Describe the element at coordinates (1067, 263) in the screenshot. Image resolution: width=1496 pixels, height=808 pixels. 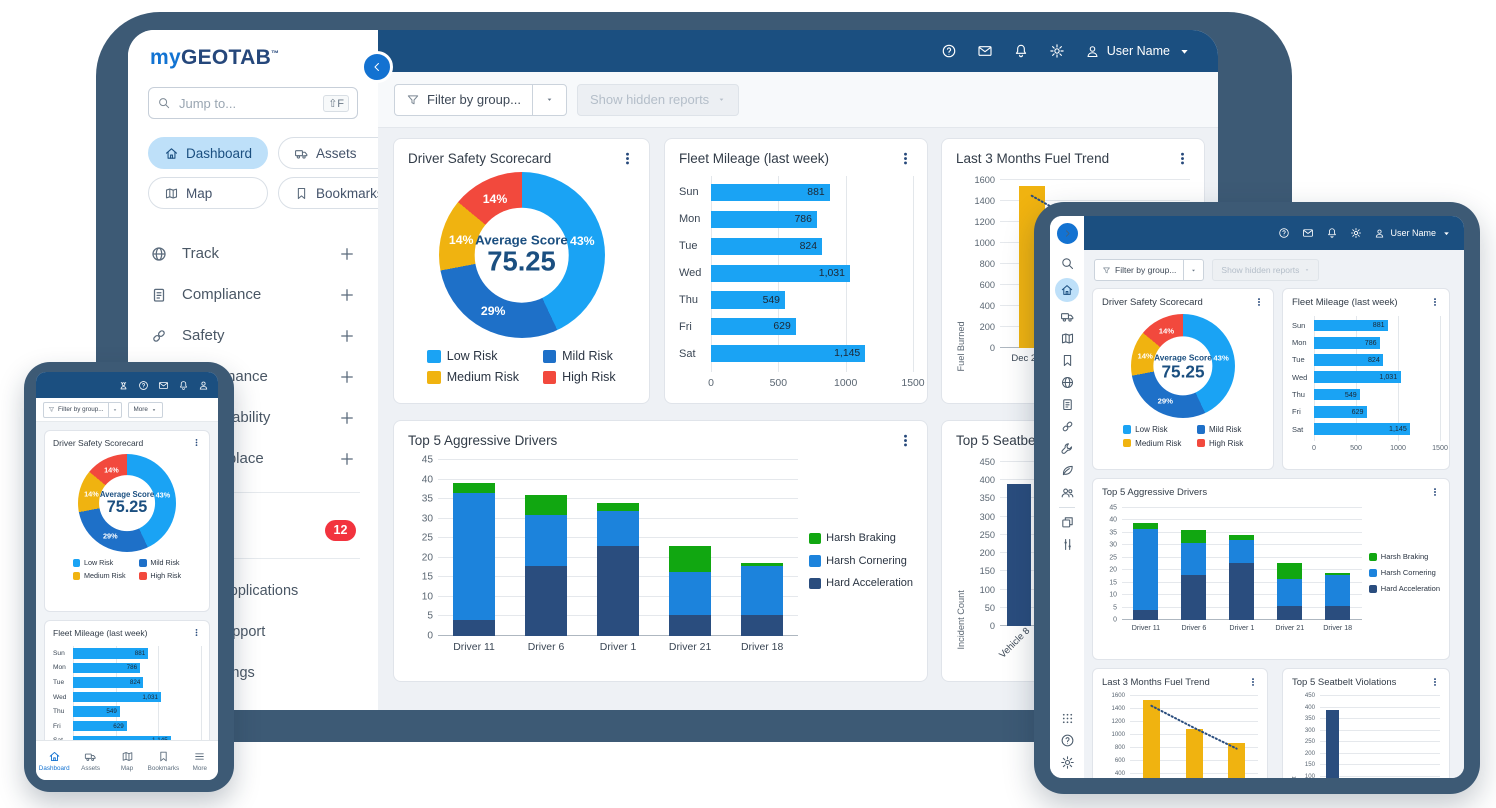
I see `search-icon` at that location.